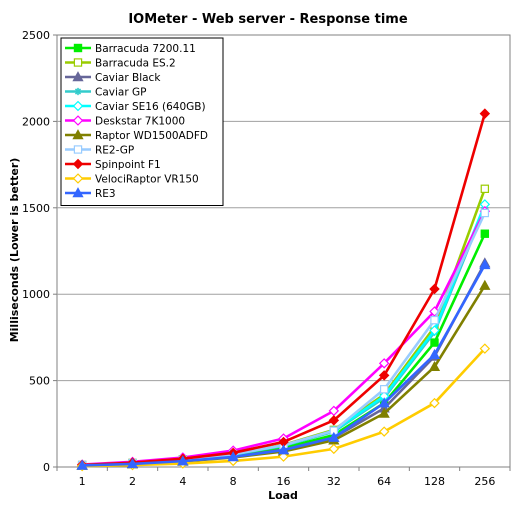  I want to click on x-axis-label: Load, so click(283, 495).